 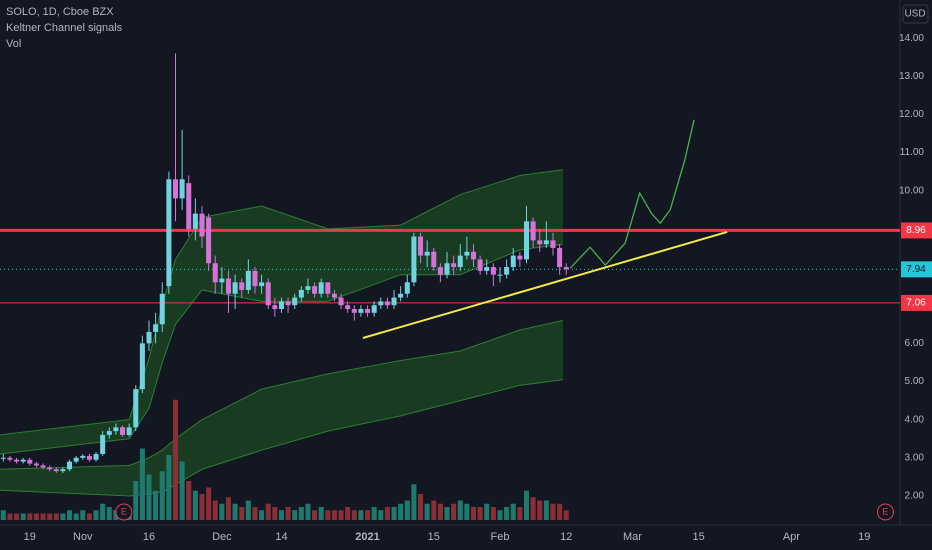 What do you see at coordinates (500, 537) in the screenshot?
I see `x-tick-label: Feb` at bounding box center [500, 537].